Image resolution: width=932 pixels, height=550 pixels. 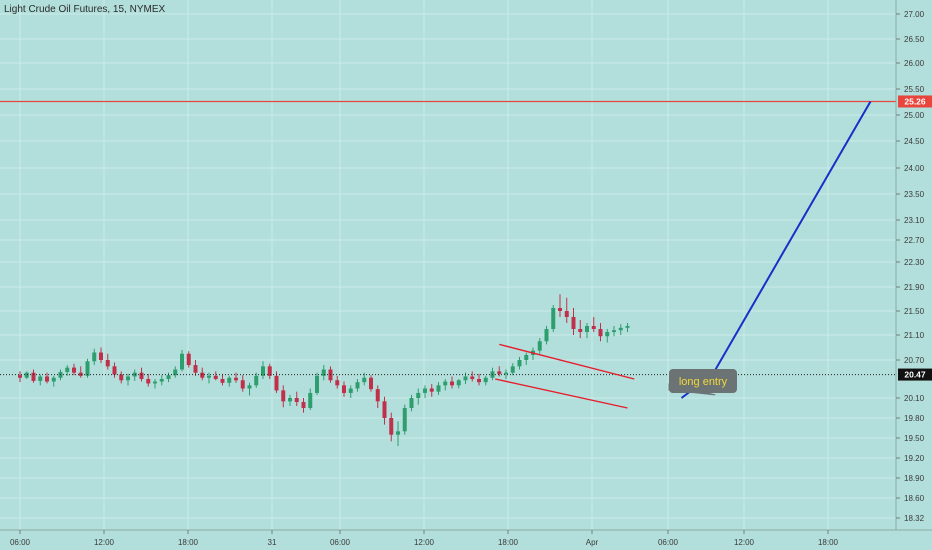 What do you see at coordinates (85, 9) in the screenshot?
I see `chart-title: Light Crude Oil Futures, 15, NYMEX` at bounding box center [85, 9].